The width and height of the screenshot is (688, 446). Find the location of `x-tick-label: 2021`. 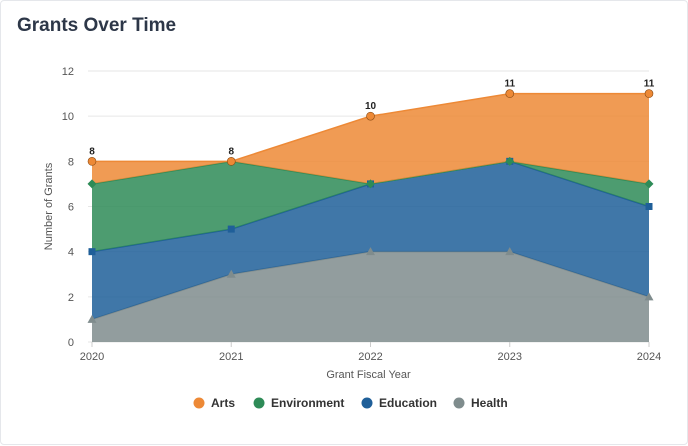

x-tick-label: 2021 is located at coordinates (231, 357).